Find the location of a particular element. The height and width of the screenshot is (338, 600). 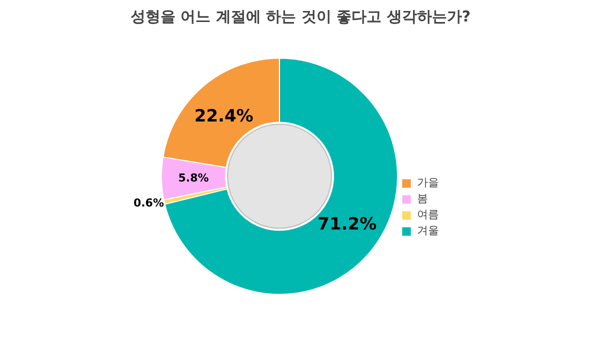

legend-label: 여름 is located at coordinates (428, 214).